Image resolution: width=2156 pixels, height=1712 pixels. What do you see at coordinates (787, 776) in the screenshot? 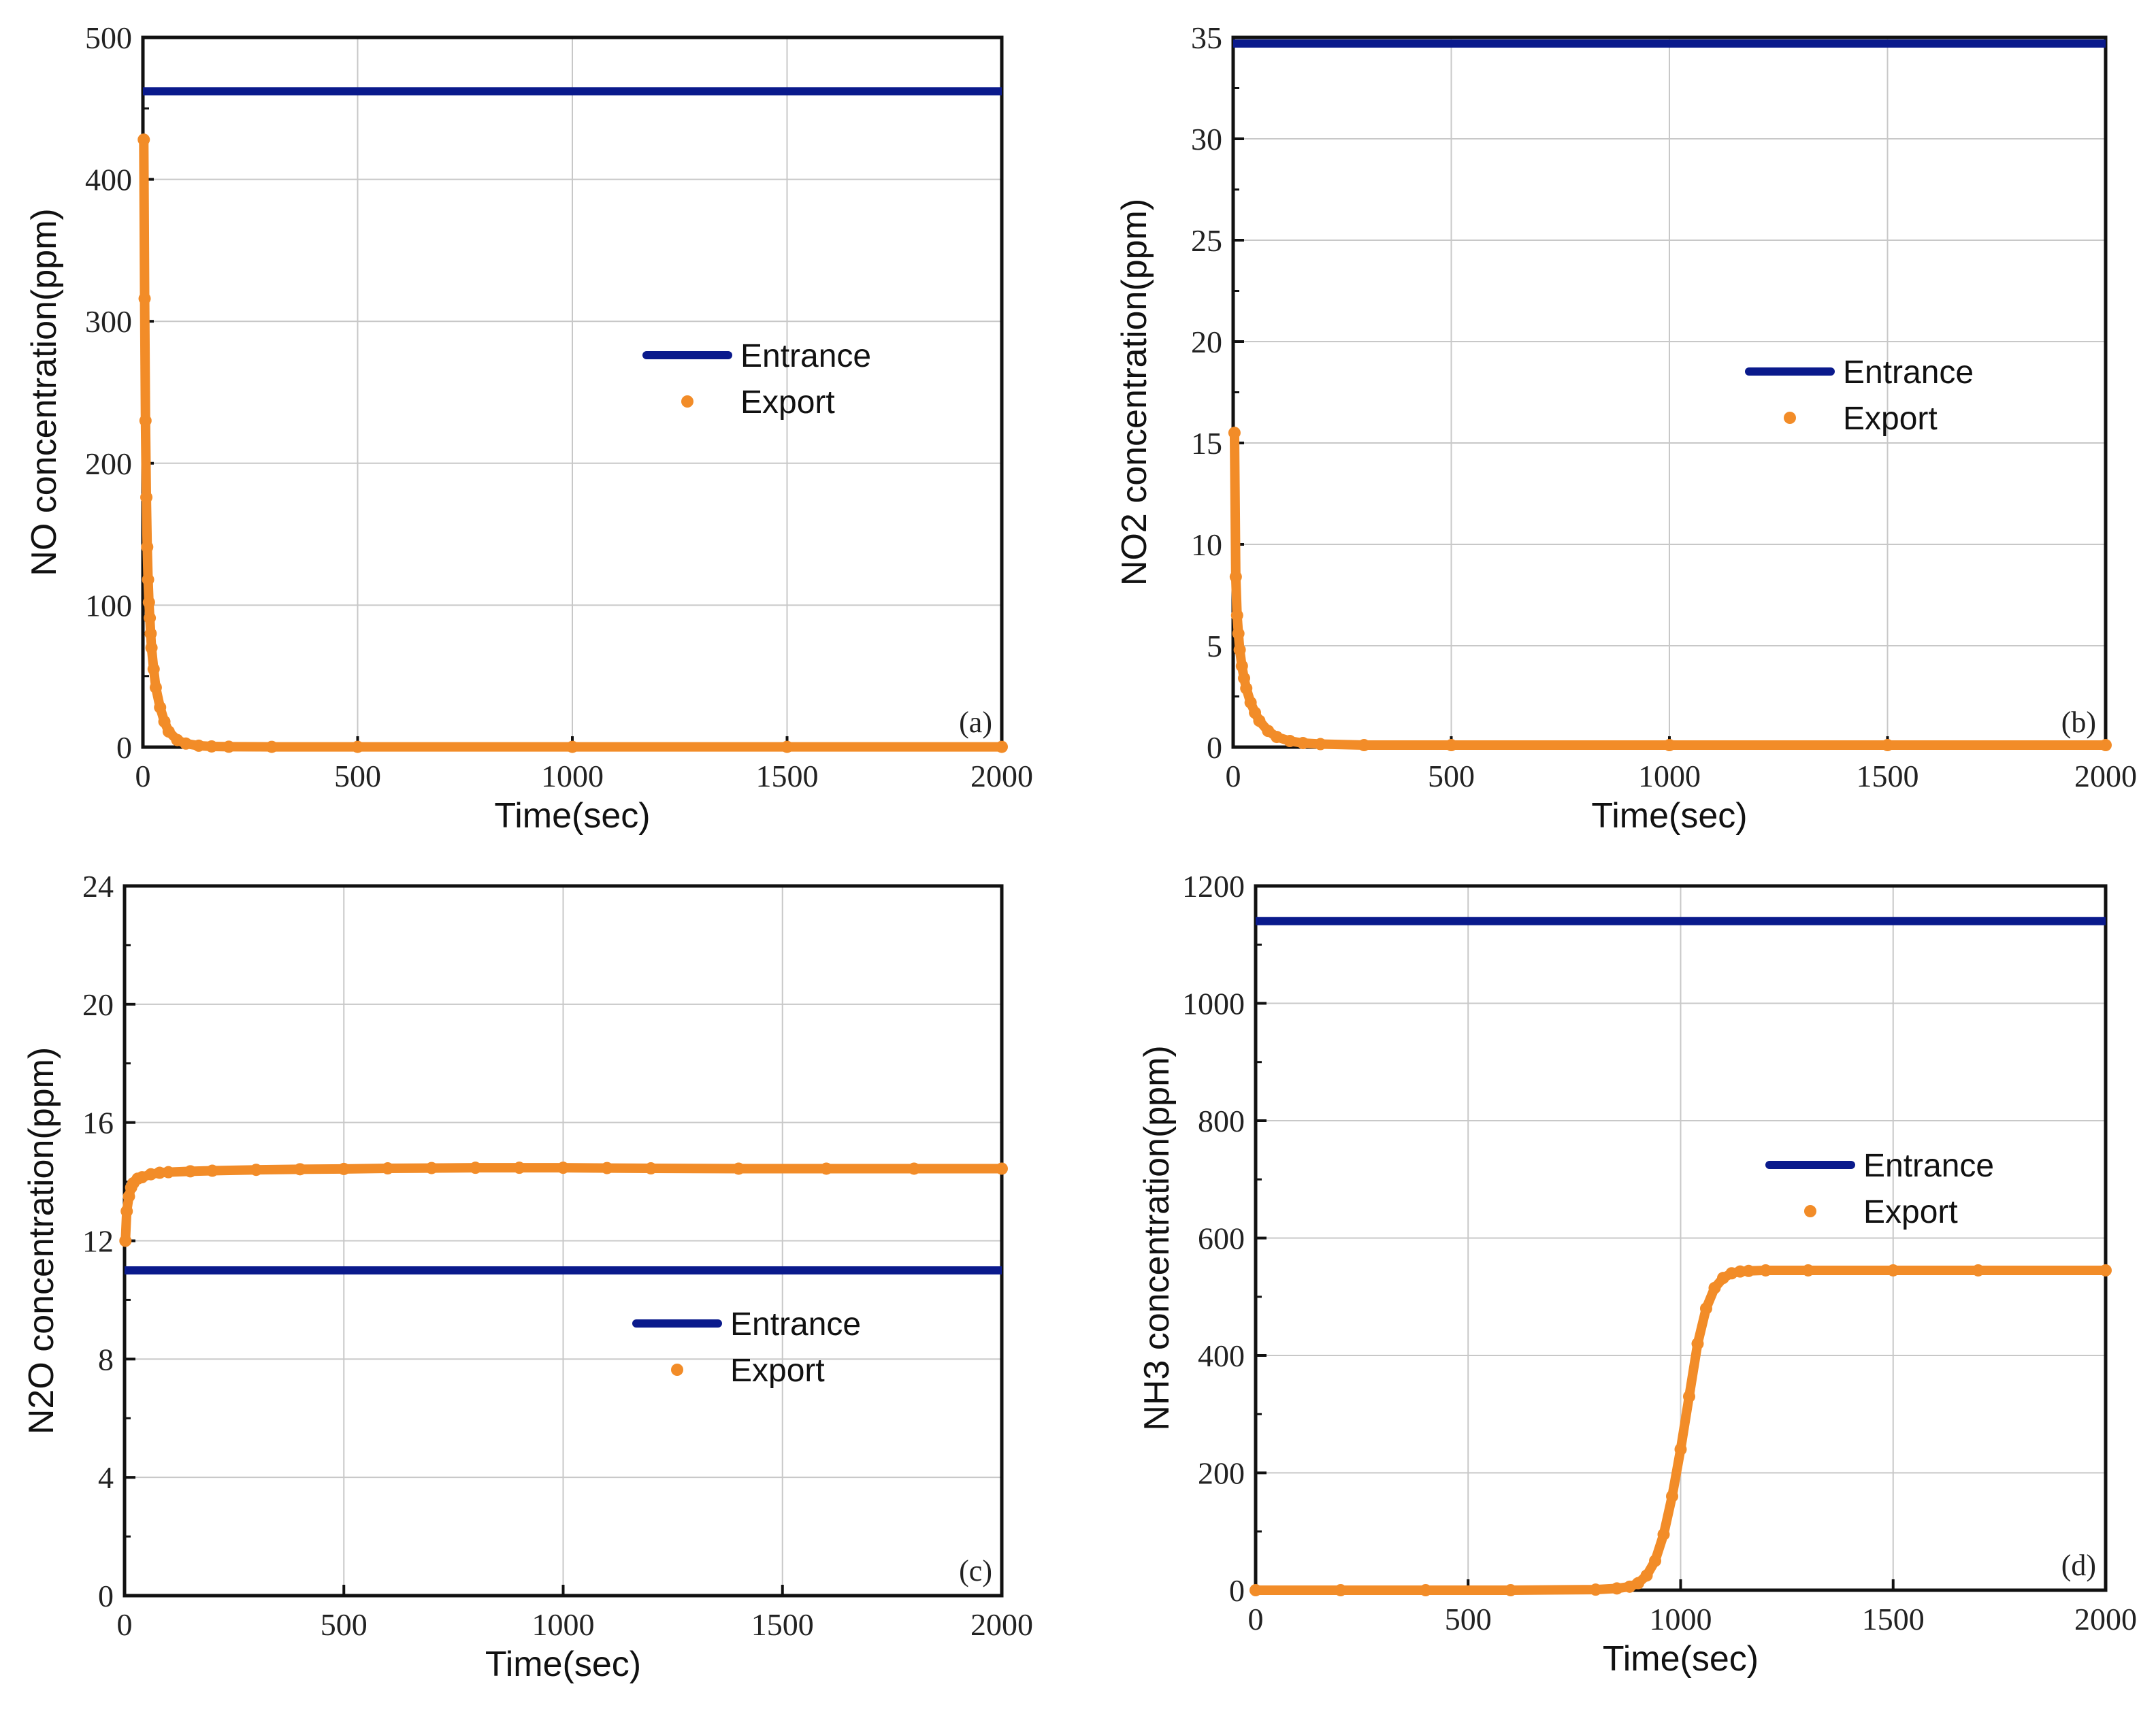
I see `x-tick-label: 1500` at bounding box center [787, 776].